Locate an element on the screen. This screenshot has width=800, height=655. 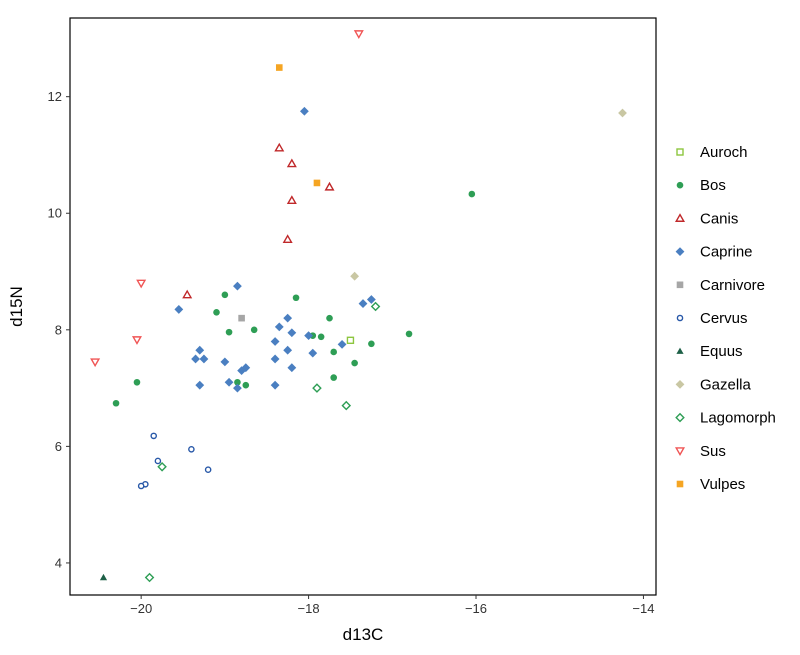
data-point-gazella is located at coordinates (622, 113).